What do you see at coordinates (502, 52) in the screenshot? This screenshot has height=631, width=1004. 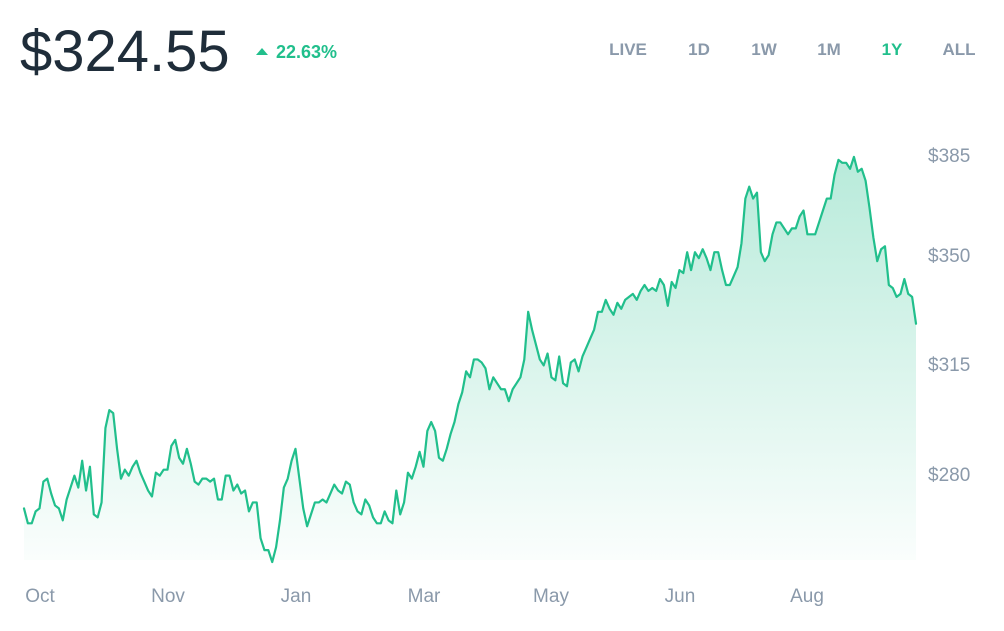 I see `time-range-tabs: LIVE 1D 1W 1M 1Y ALL` at bounding box center [502, 52].